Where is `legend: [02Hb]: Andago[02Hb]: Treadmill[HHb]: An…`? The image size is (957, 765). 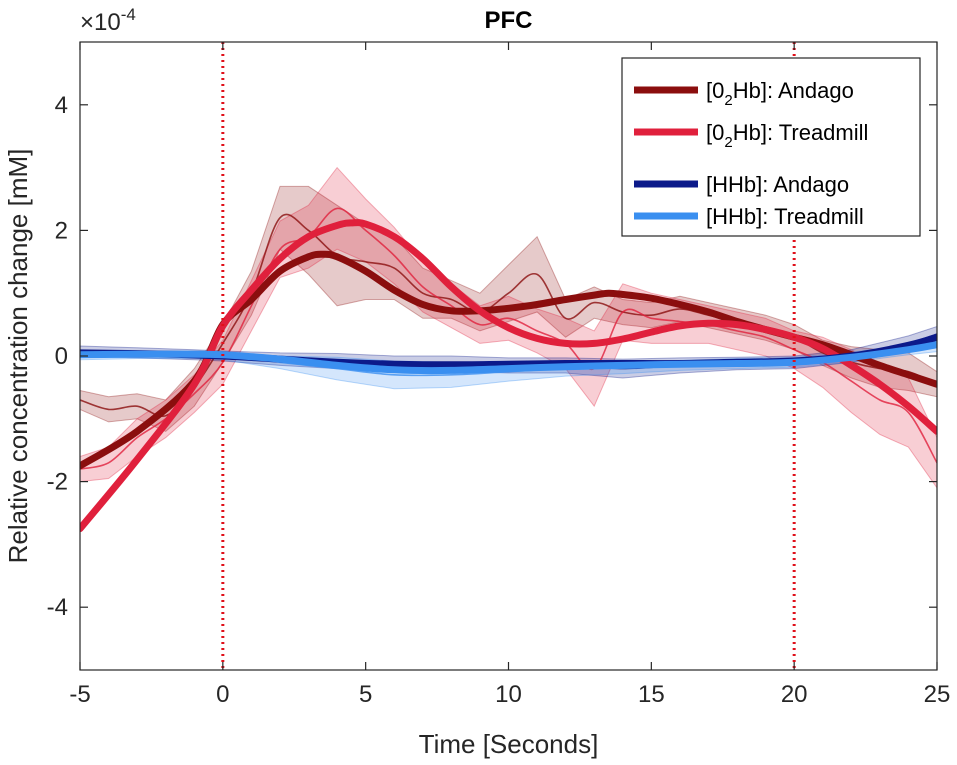
legend: [02Hb]: Andago[02Hb]: Treadmill[HHb]: An… is located at coordinates (771, 147).